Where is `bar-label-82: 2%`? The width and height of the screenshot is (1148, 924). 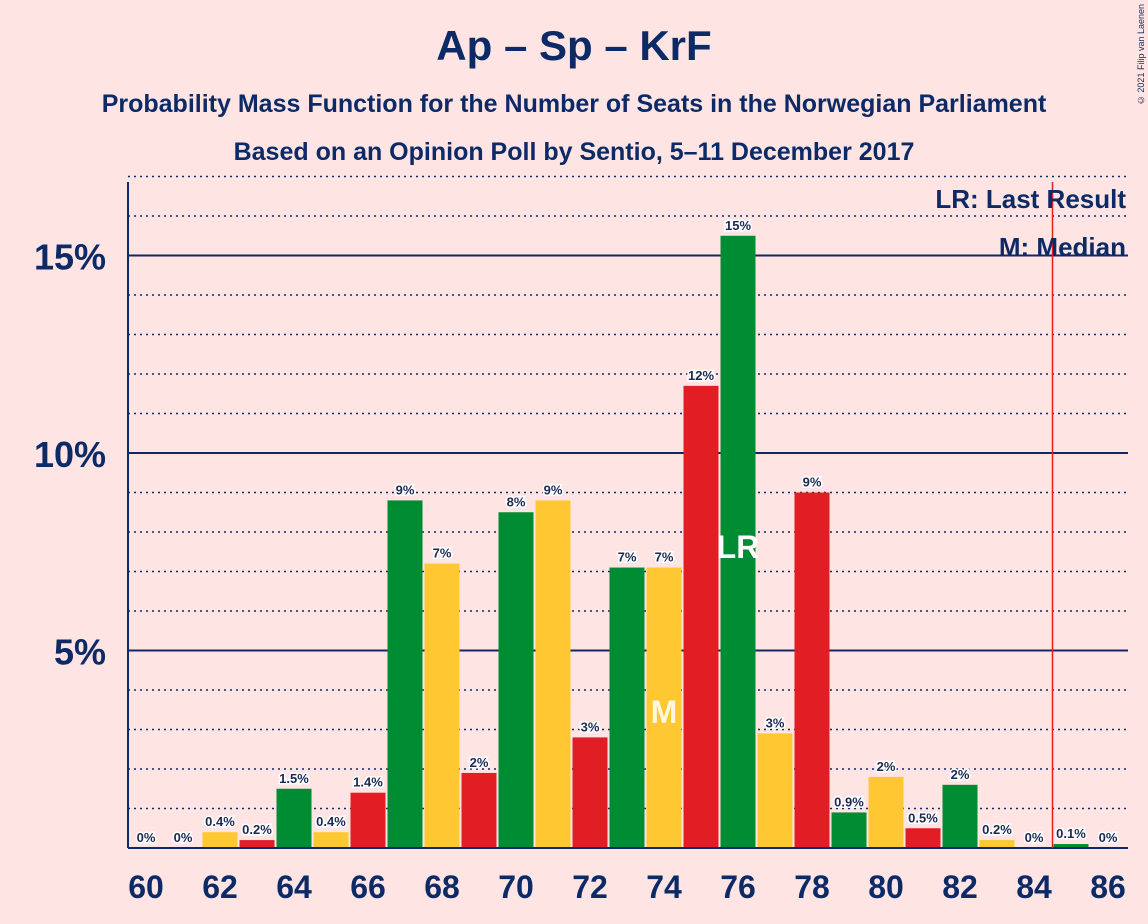
bar-label-82: 2% is located at coordinates (960, 774).